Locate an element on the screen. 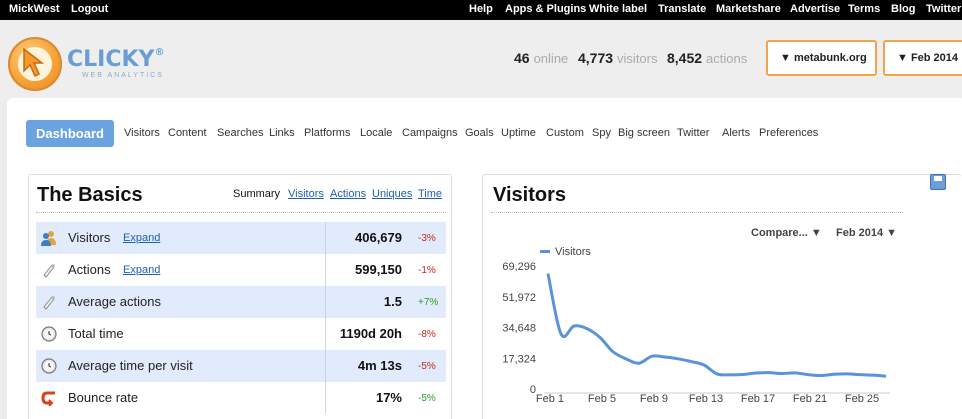  visitors-icon is located at coordinates (48, 238).